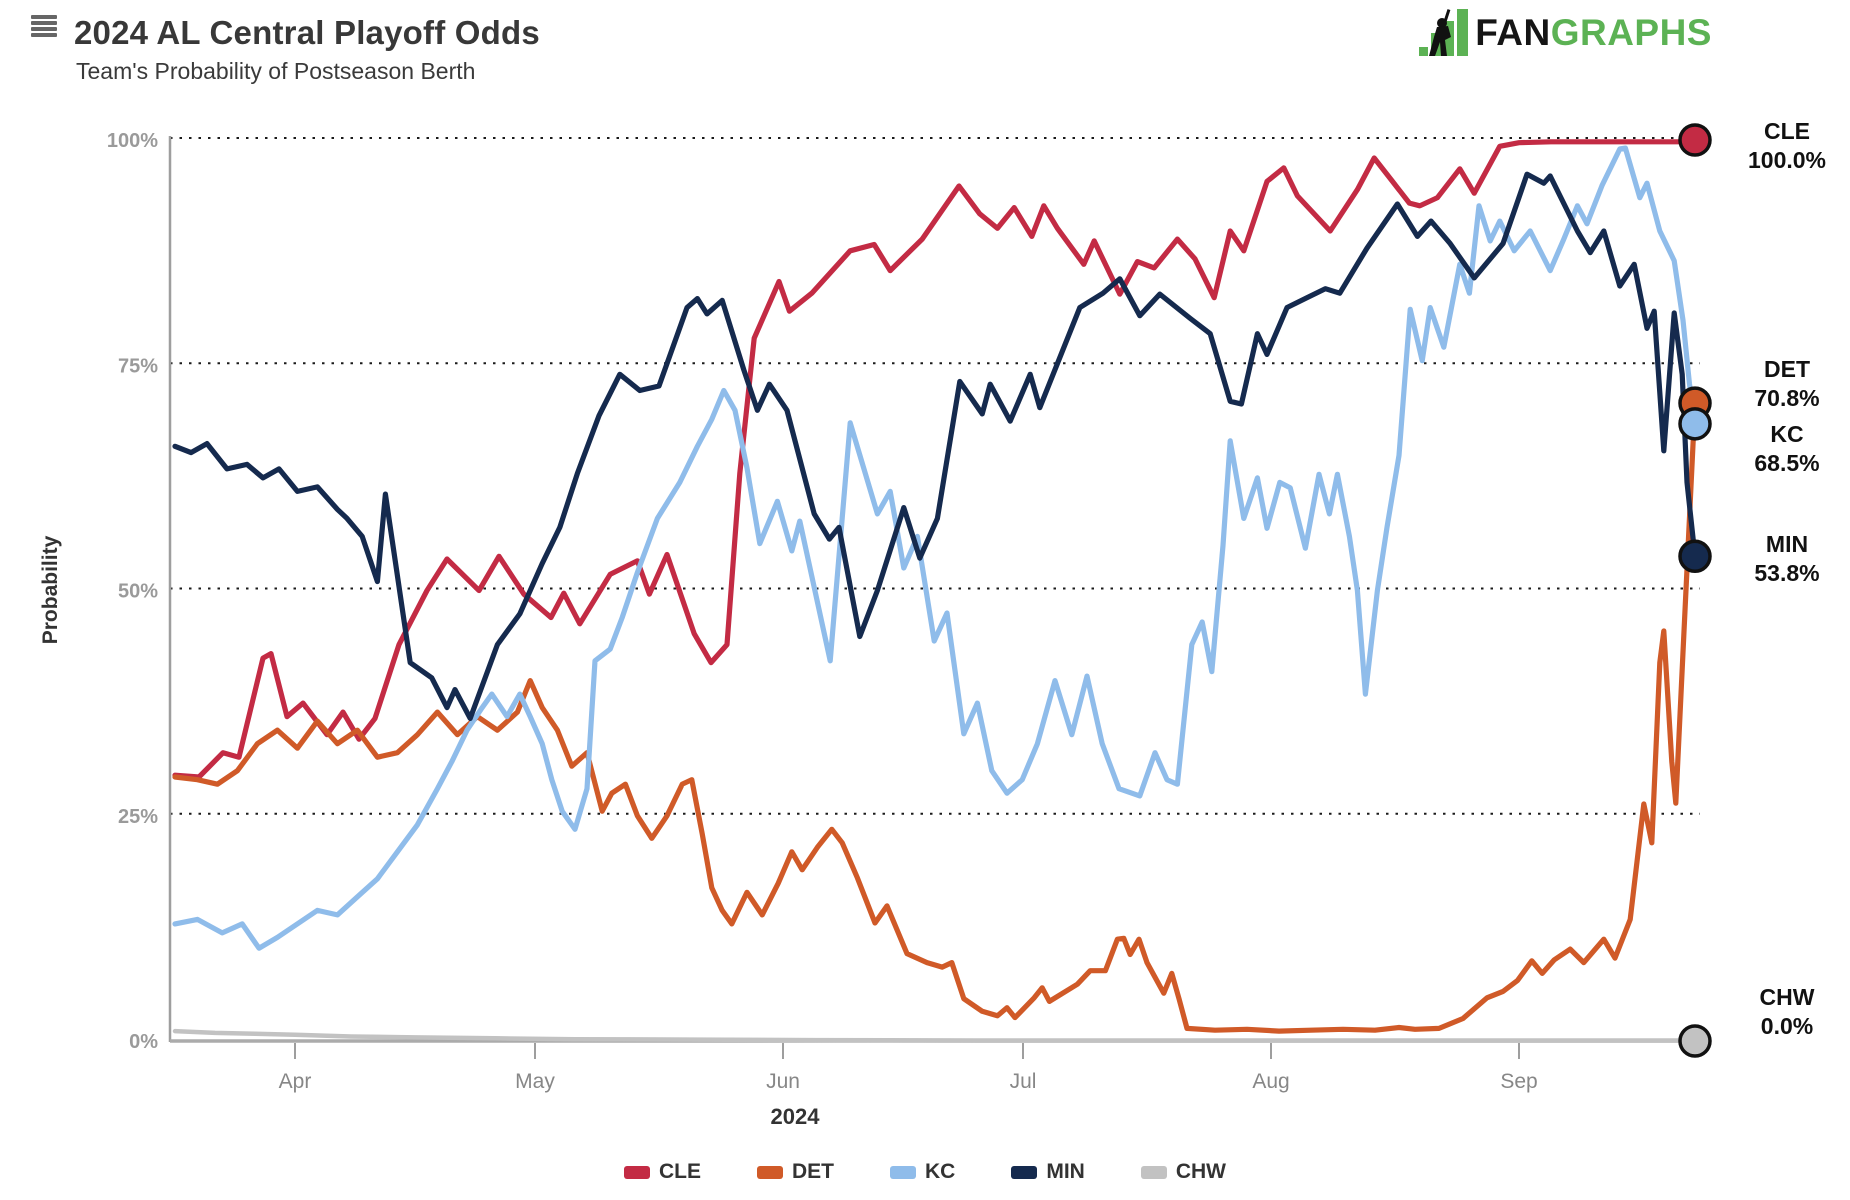 This screenshot has width=1850, height=1200. Describe the element at coordinates (1787, 544) in the screenshot. I see `end-label-team-MIN: MIN` at that location.